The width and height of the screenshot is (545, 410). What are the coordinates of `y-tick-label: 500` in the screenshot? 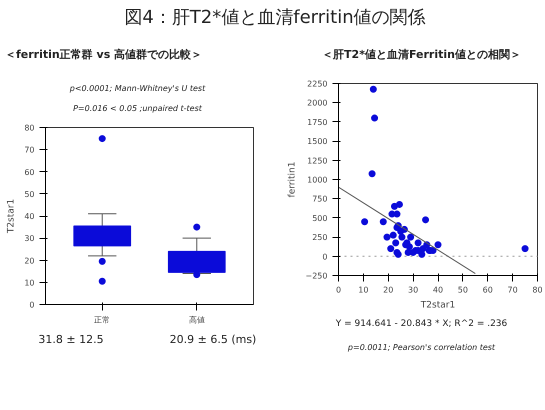 It's located at (320, 218).